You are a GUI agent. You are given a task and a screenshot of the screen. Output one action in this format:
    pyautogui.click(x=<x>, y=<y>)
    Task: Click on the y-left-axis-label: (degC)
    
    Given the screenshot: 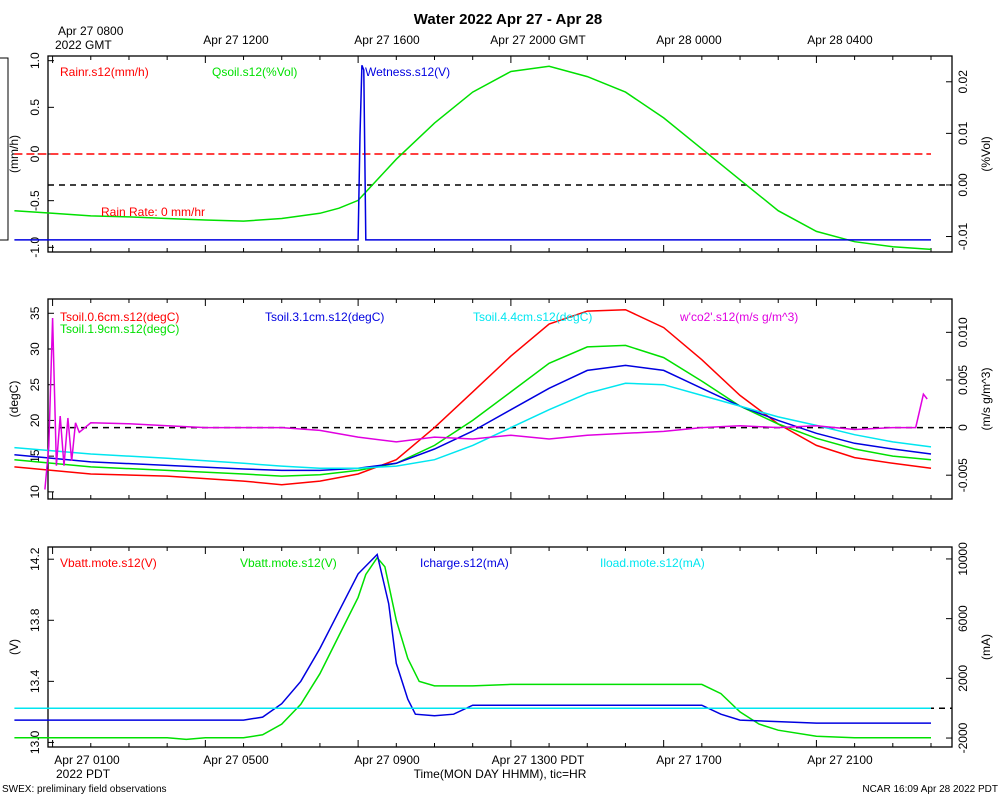 What is the action you would take?
    pyautogui.click(x=14, y=399)
    